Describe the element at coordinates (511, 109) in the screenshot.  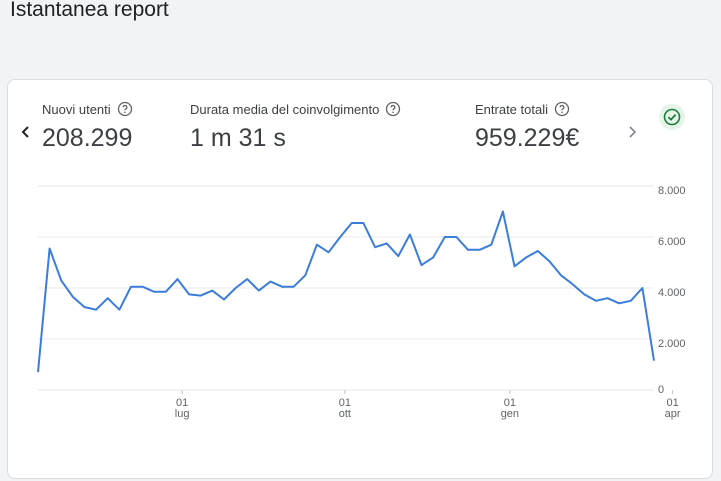
I see `metric-label: Entrate totali` at that location.